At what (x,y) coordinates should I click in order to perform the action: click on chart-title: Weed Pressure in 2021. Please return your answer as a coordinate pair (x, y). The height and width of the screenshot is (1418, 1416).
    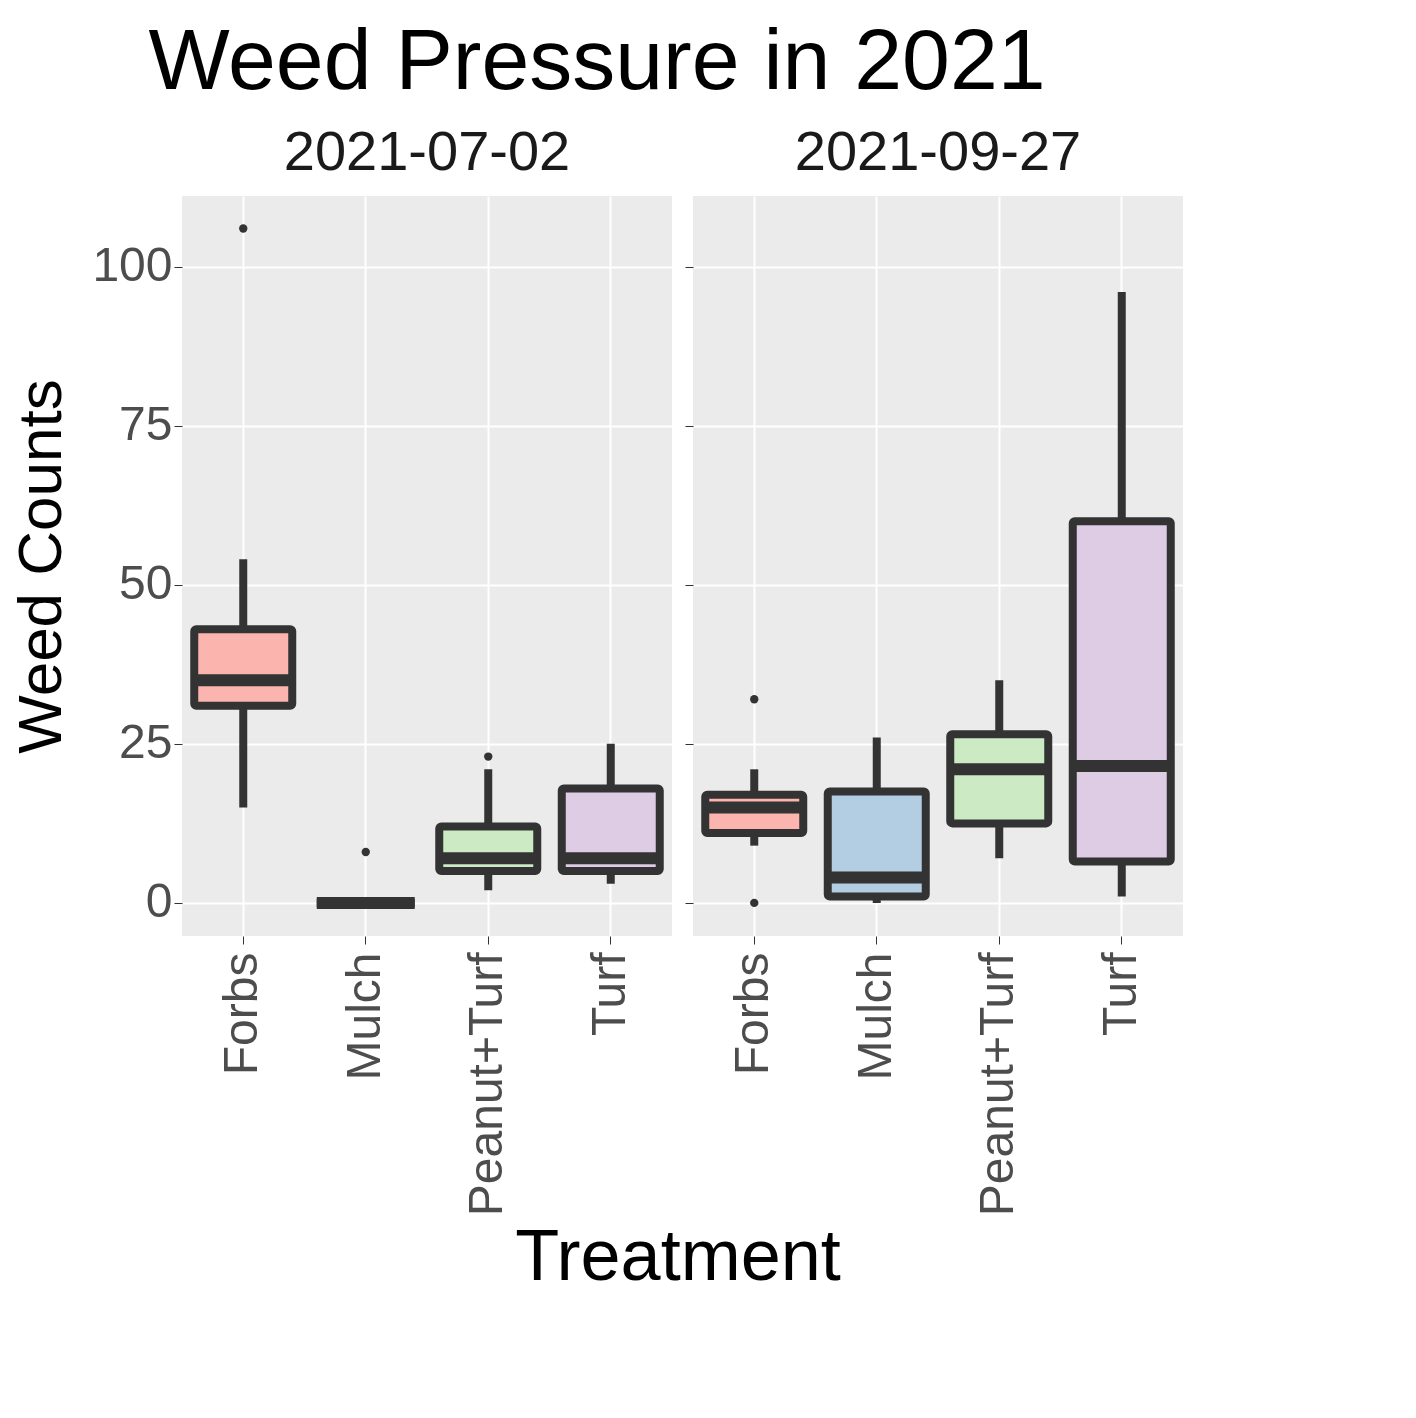
    Looking at the image, I should click on (597, 59).